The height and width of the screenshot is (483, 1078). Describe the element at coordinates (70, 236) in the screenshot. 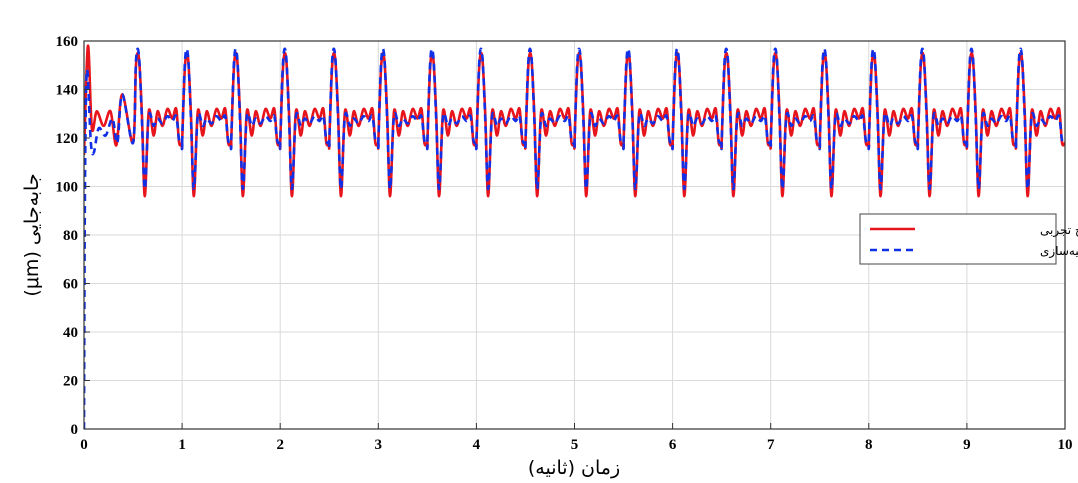

I see `y-tick-label: 80` at that location.